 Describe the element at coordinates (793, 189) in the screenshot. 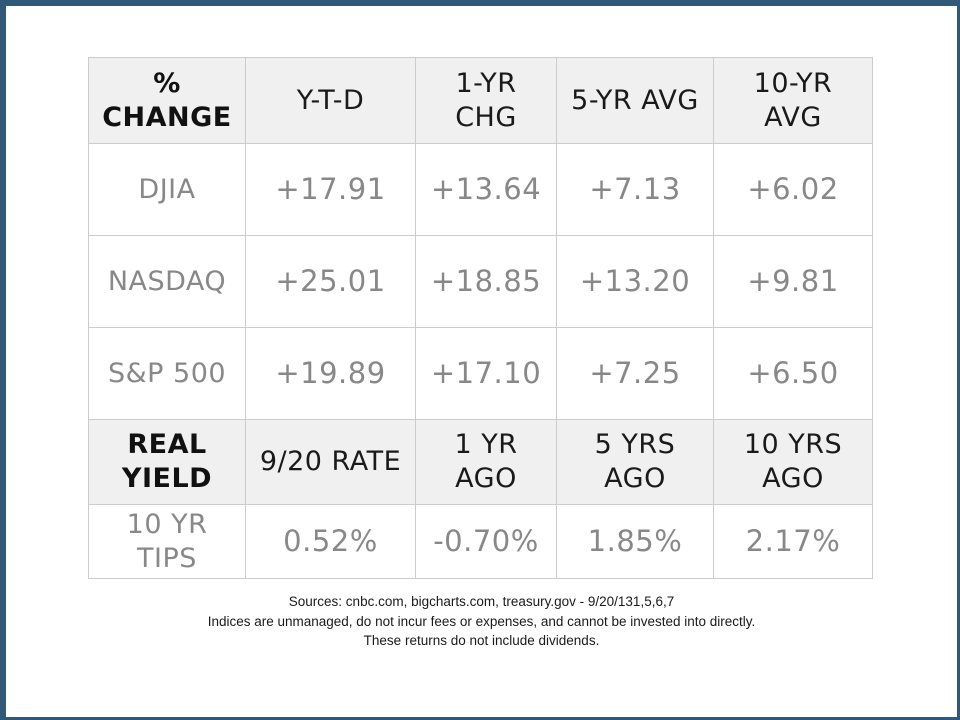

I see `djia-10yr: +6.02` at that location.